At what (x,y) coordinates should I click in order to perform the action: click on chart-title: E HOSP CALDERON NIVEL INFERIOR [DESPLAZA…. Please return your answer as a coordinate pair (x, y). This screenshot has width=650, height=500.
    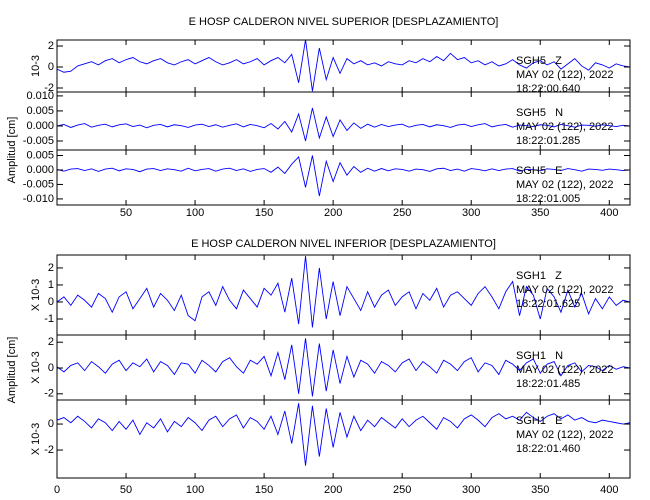
    Looking at the image, I should click on (343, 244).